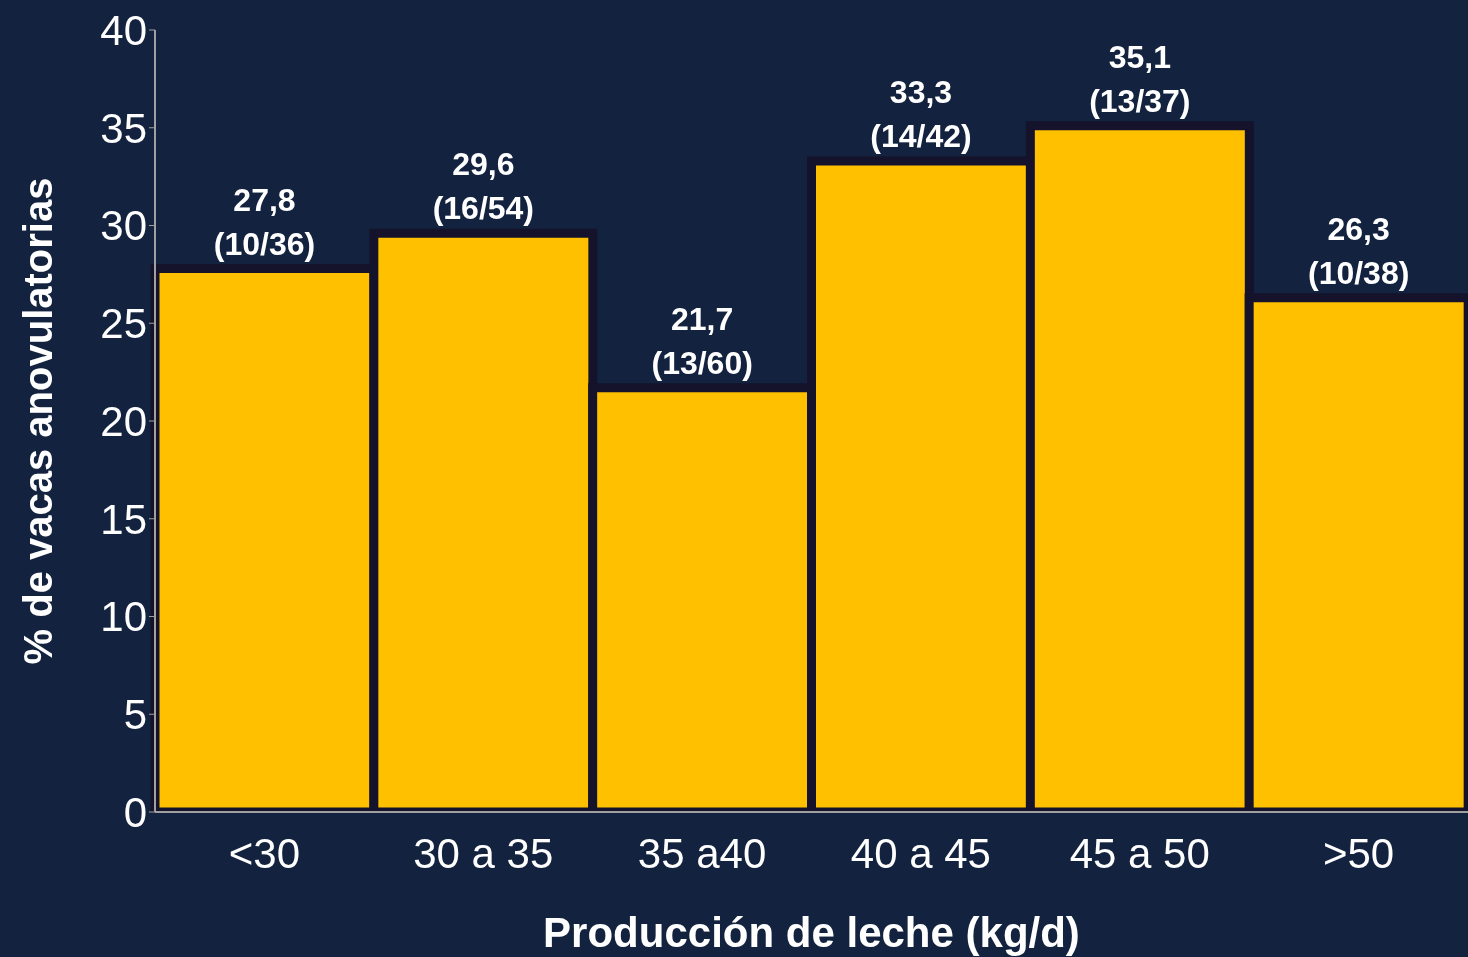  I want to click on y-tick-label: 5, so click(135, 715).